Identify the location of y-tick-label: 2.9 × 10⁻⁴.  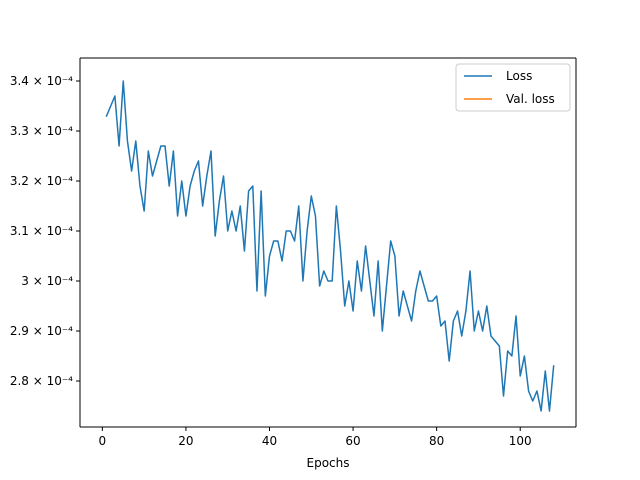
(41, 331).